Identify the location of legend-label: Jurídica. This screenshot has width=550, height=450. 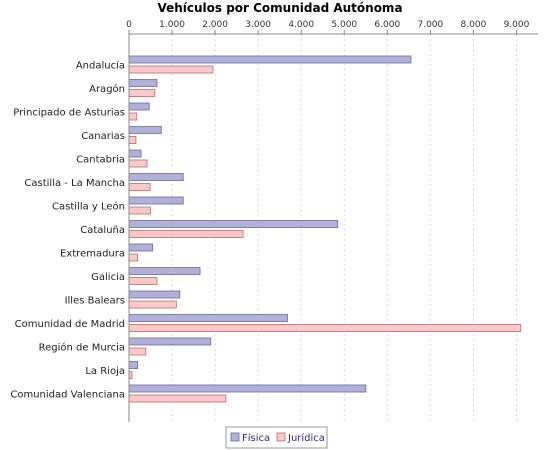
(306, 438).